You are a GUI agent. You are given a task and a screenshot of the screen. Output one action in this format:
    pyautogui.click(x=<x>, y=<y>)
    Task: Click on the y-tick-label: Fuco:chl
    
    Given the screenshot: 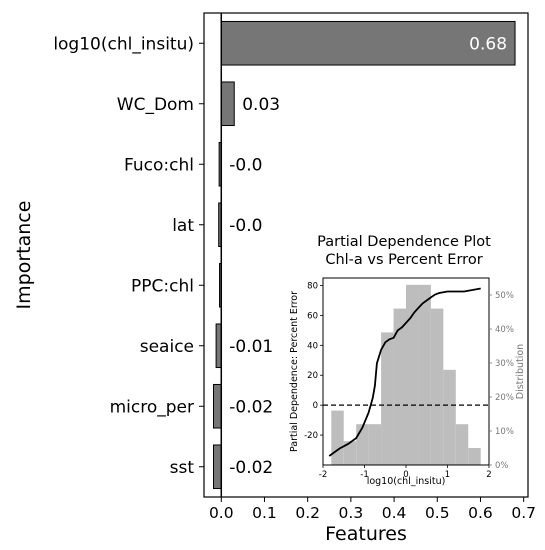 What is the action you would take?
    pyautogui.click(x=159, y=165)
    